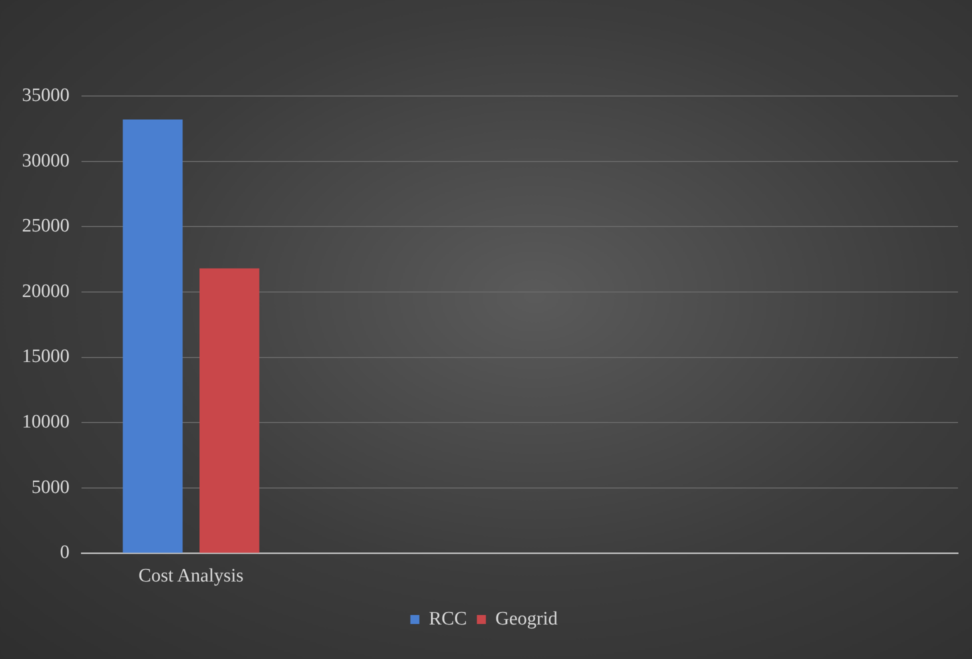 Image resolution: width=972 pixels, height=659 pixels. I want to click on y-tick-label: 10000, so click(46, 422).